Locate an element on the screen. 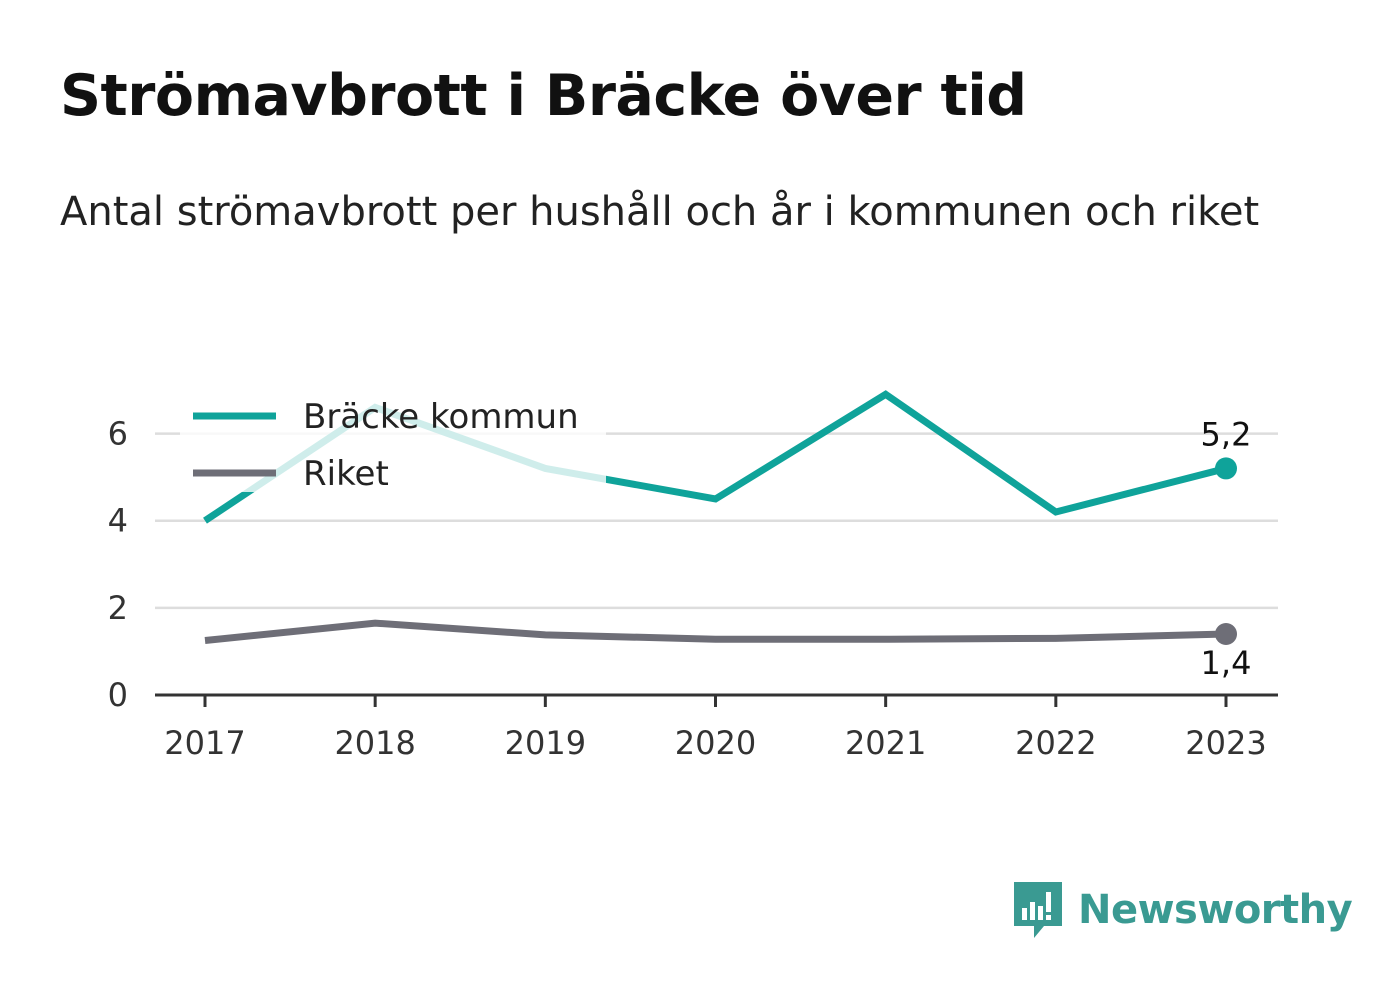 The image size is (1382, 999). legend-label-0: Bräcke kommun is located at coordinates (441, 417).